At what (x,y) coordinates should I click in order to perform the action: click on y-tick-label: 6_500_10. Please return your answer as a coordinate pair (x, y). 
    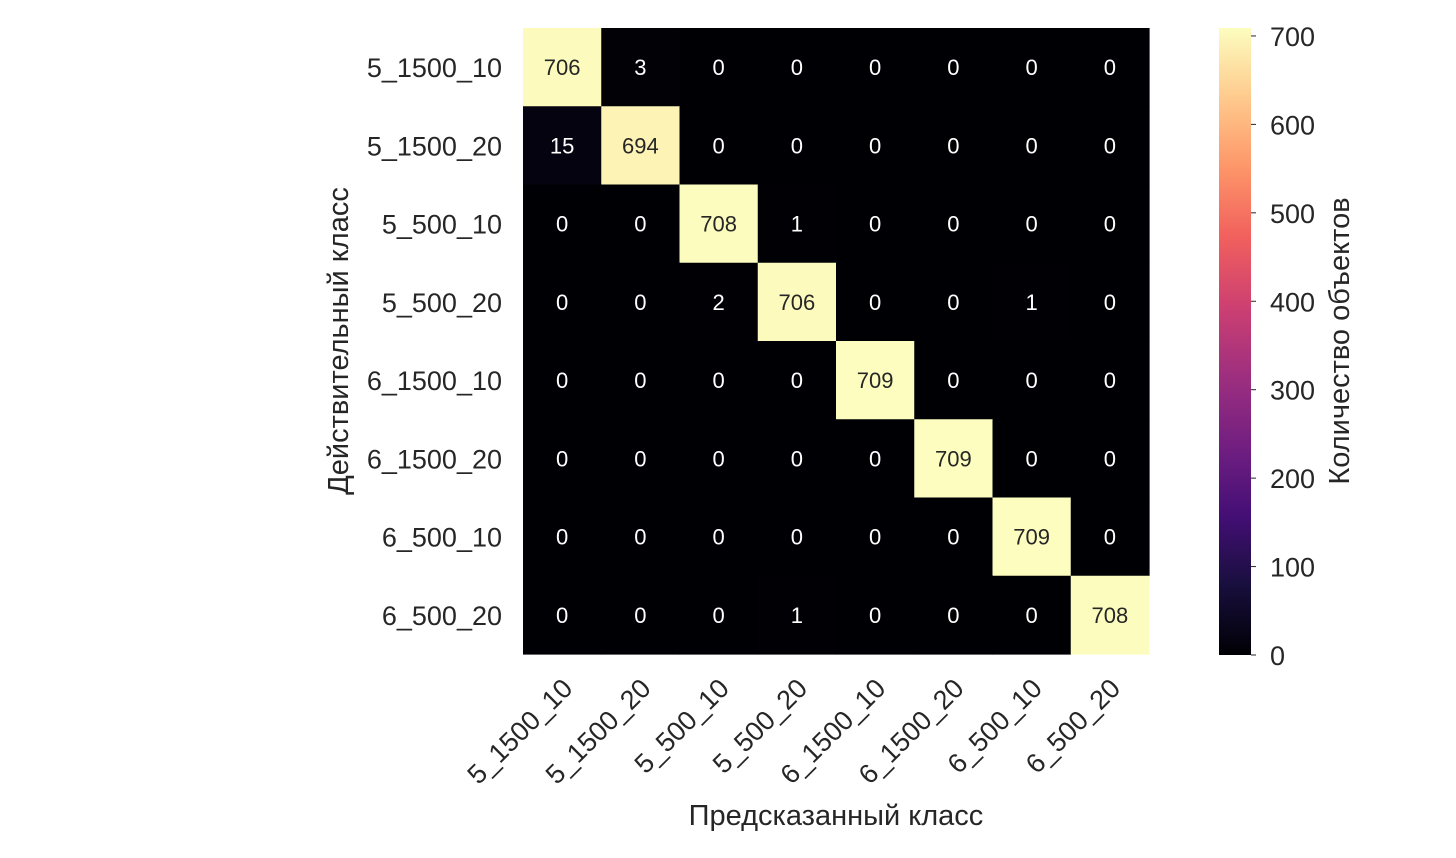
    Looking at the image, I should click on (442, 538).